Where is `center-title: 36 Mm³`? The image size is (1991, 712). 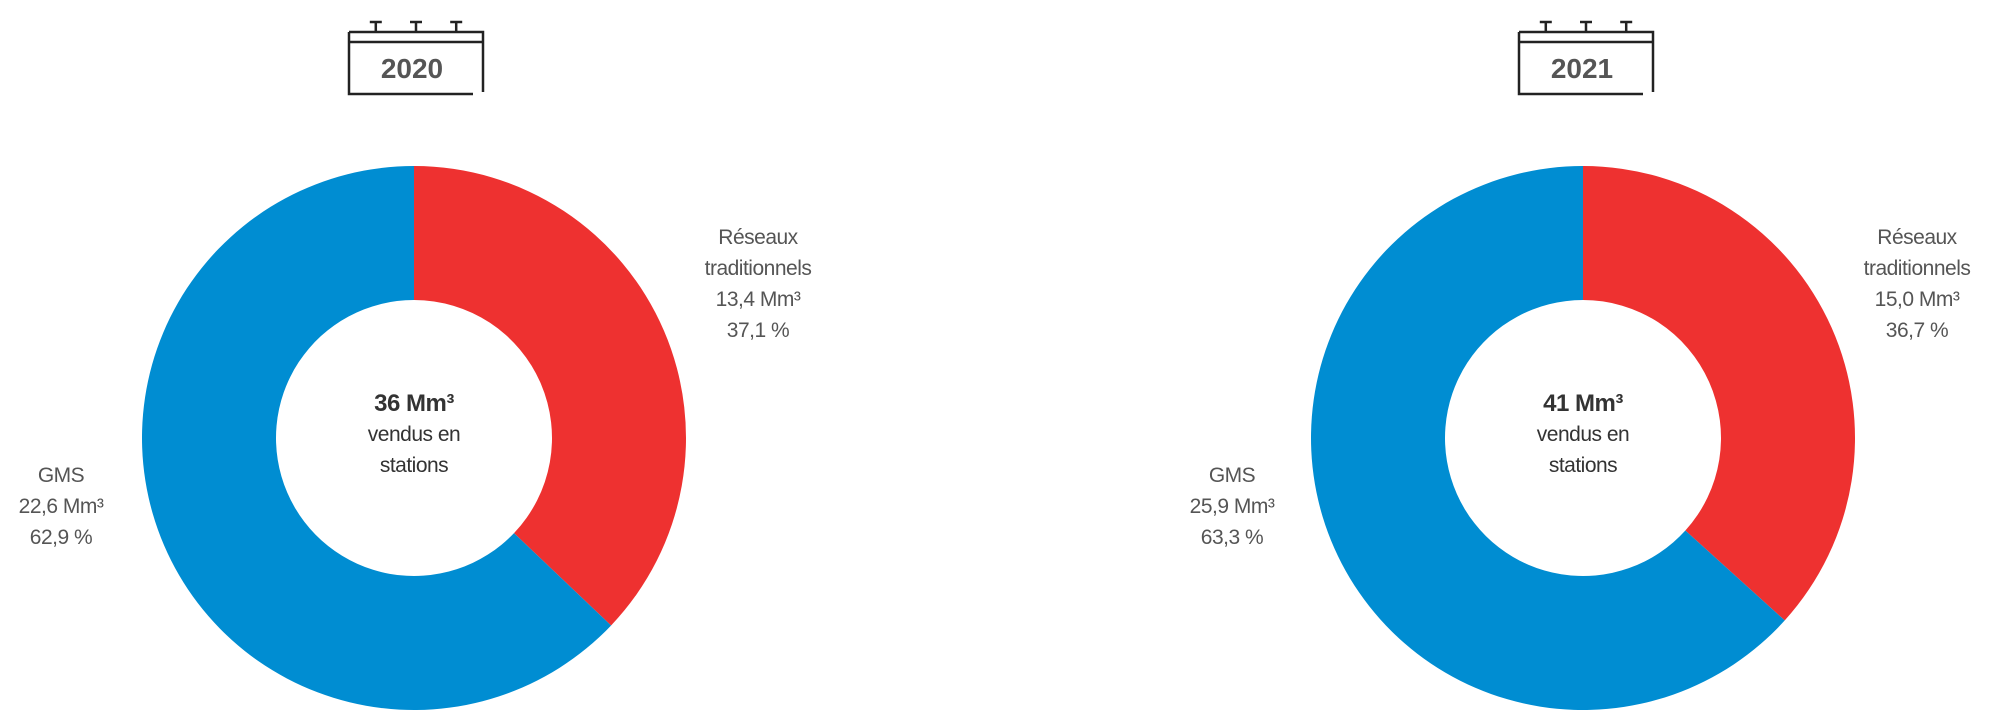 center-title: 36 Mm³ is located at coordinates (414, 403).